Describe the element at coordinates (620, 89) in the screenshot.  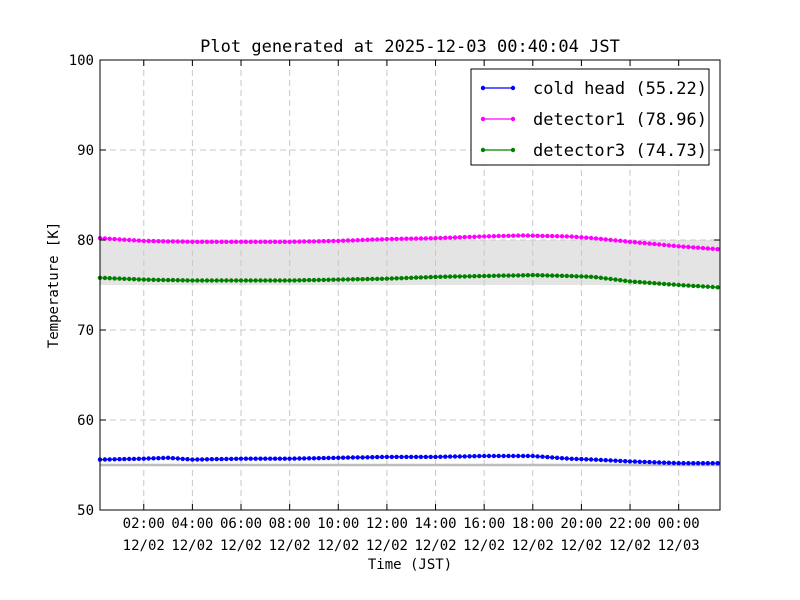
I see `legend-label: cold head (55.22)` at that location.